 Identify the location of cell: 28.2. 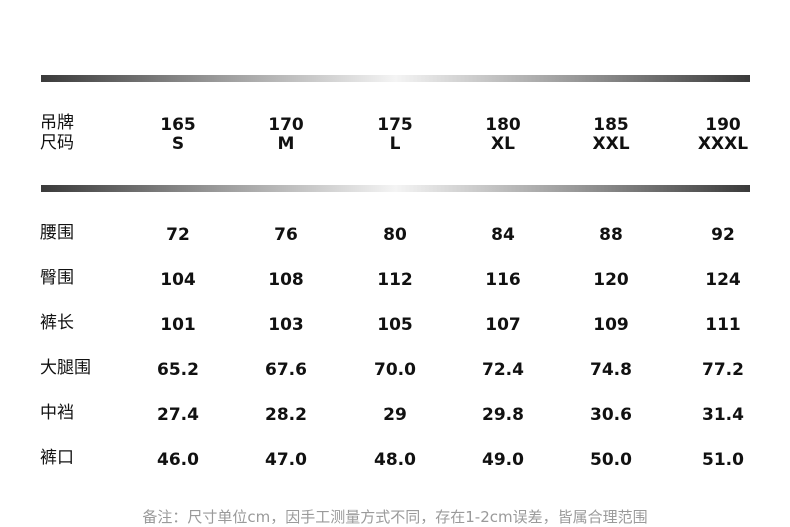
(286, 415).